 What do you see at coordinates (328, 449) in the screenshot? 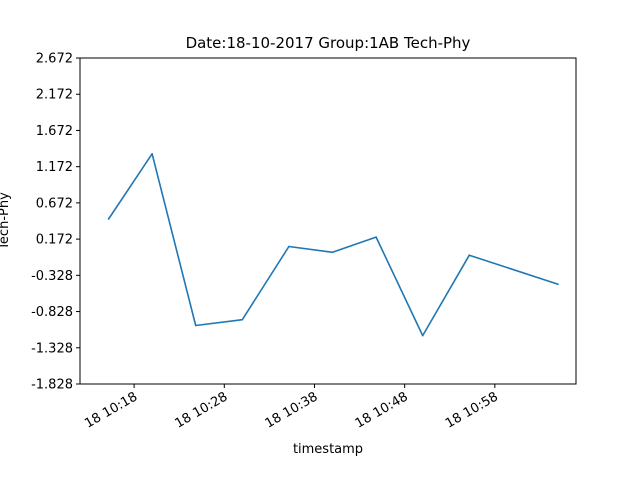
I see `x-axis-label: timestamp` at bounding box center [328, 449].